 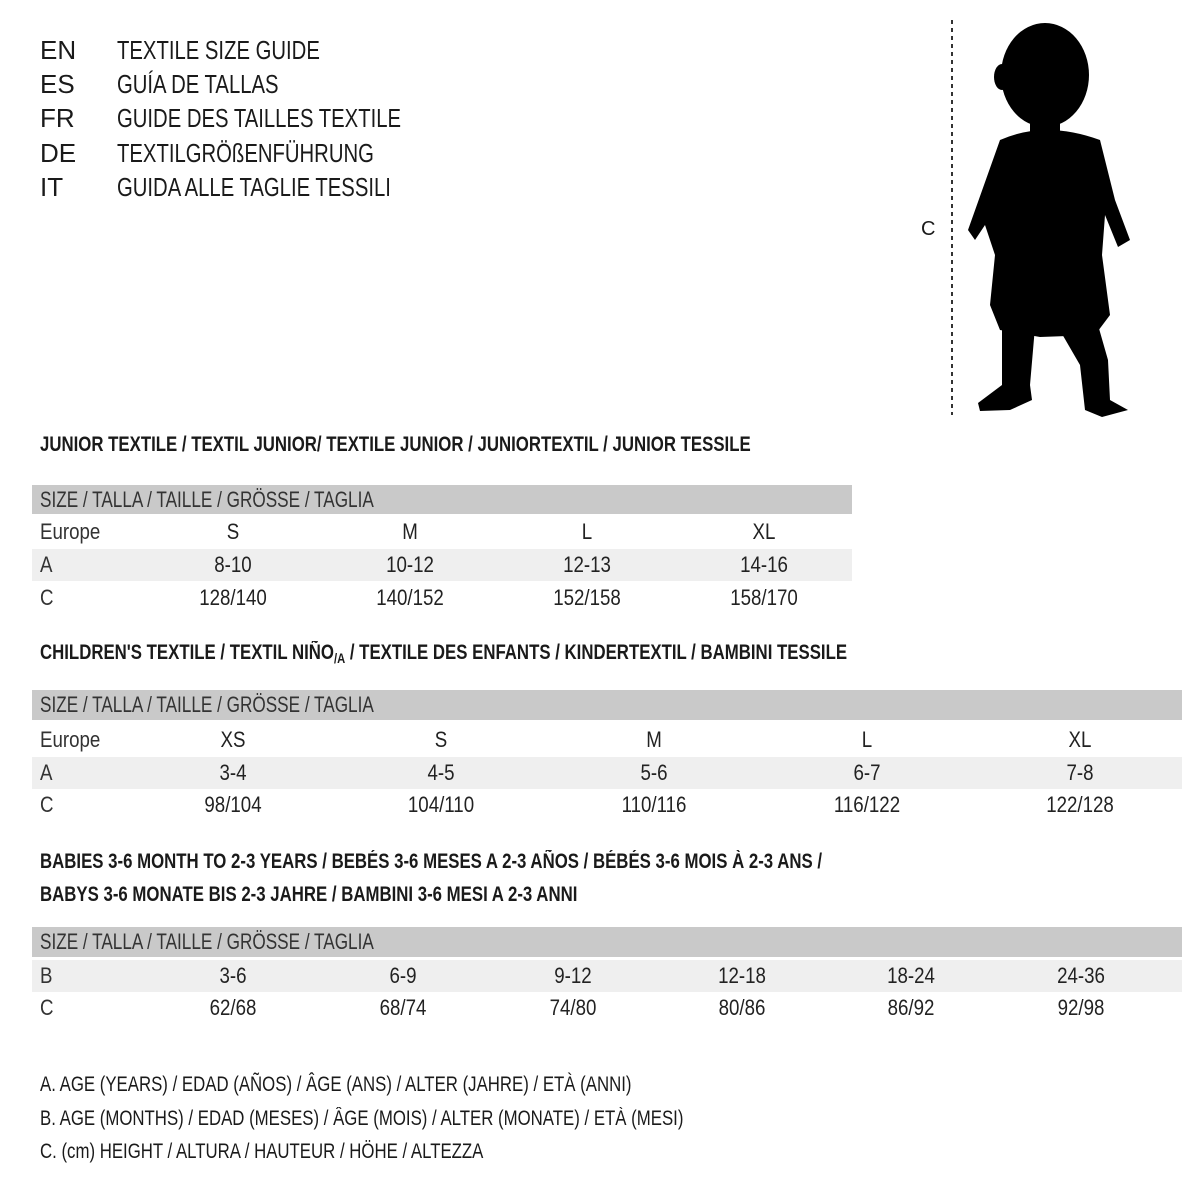 What do you see at coordinates (233, 739) in the screenshot?
I see `table-cell: XS` at bounding box center [233, 739].